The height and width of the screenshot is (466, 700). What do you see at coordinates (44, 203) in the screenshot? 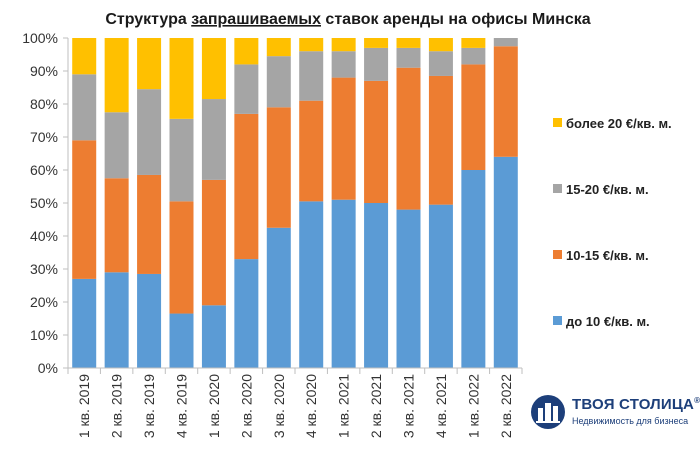
I see `y-tick-label: 50%` at bounding box center [44, 203].